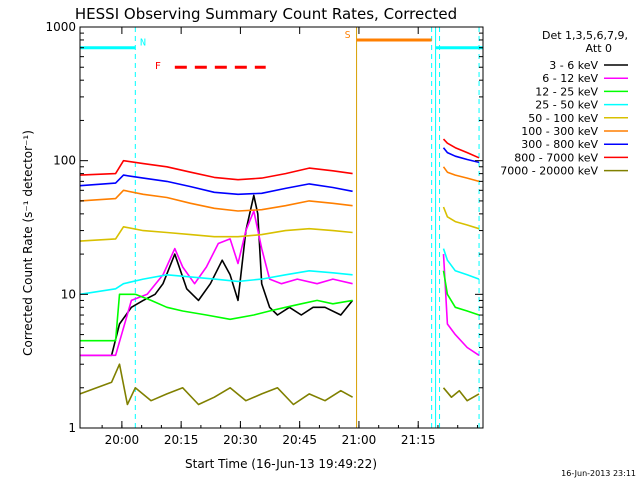 This screenshot has height=480, width=640. I want to click on legend-label-5: 50 - 100 keV, so click(563, 118).